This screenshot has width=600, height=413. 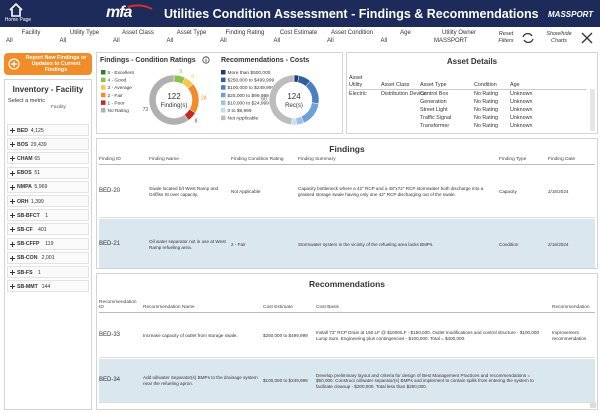 I want to click on item-count: 119, so click(x=49, y=244).